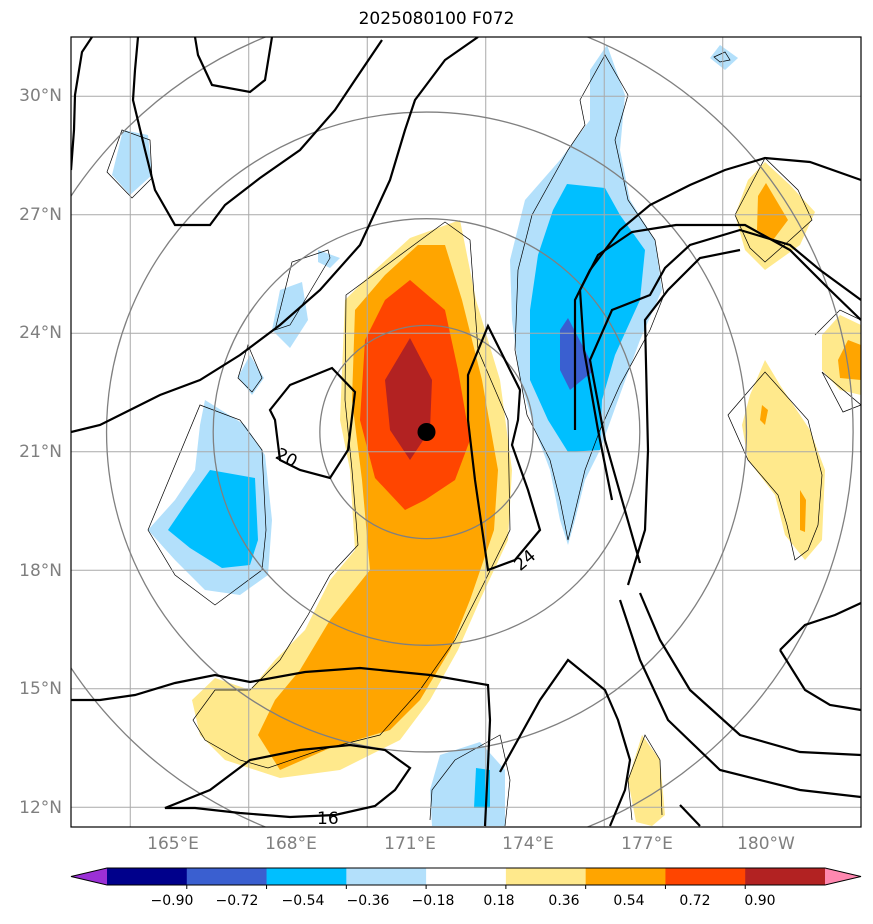 The width and height of the screenshot is (873, 924). What do you see at coordinates (647, 844) in the screenshot?
I see `lon-label-177: 177°E` at bounding box center [647, 844].